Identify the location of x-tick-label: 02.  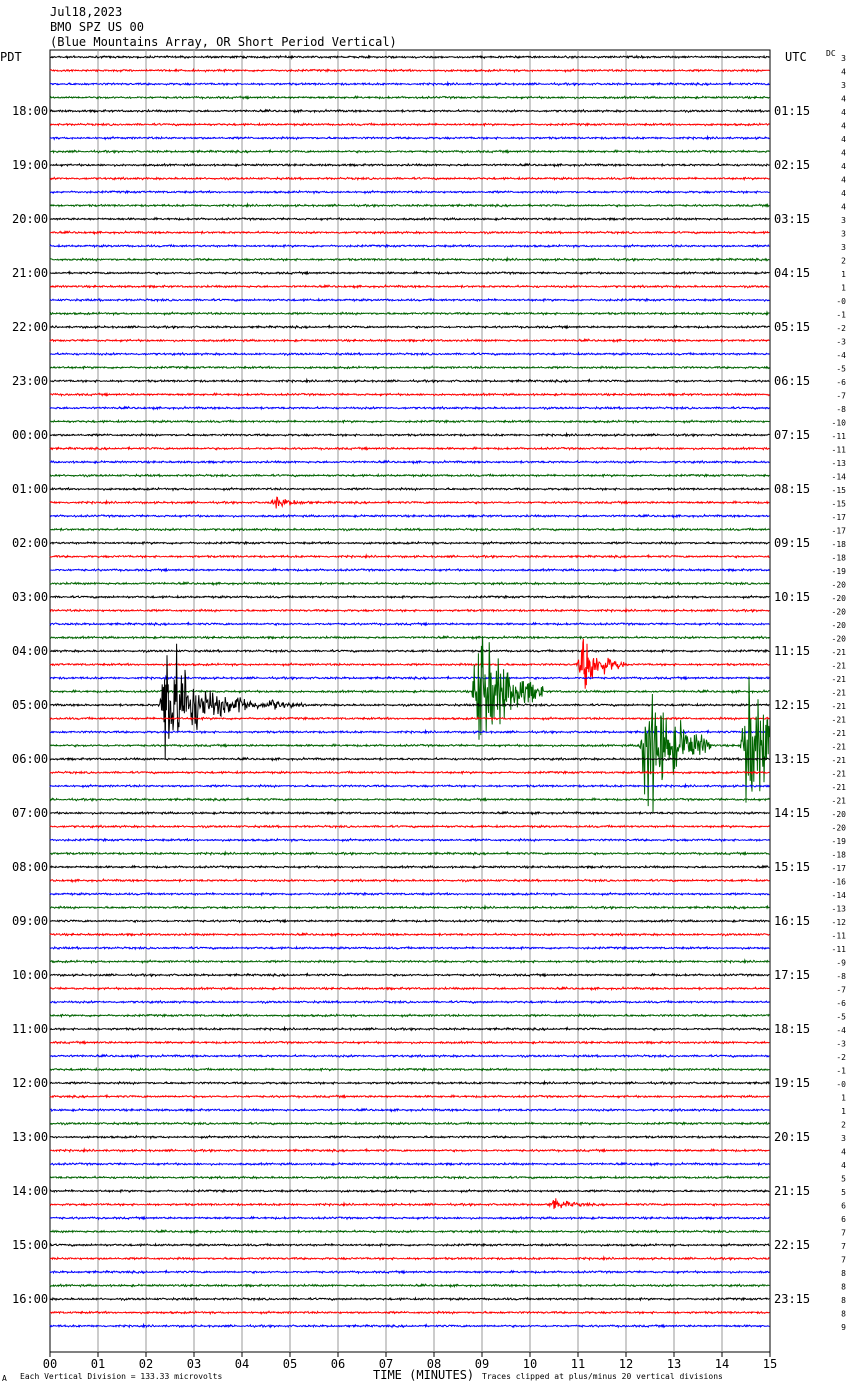
(146, 1364).